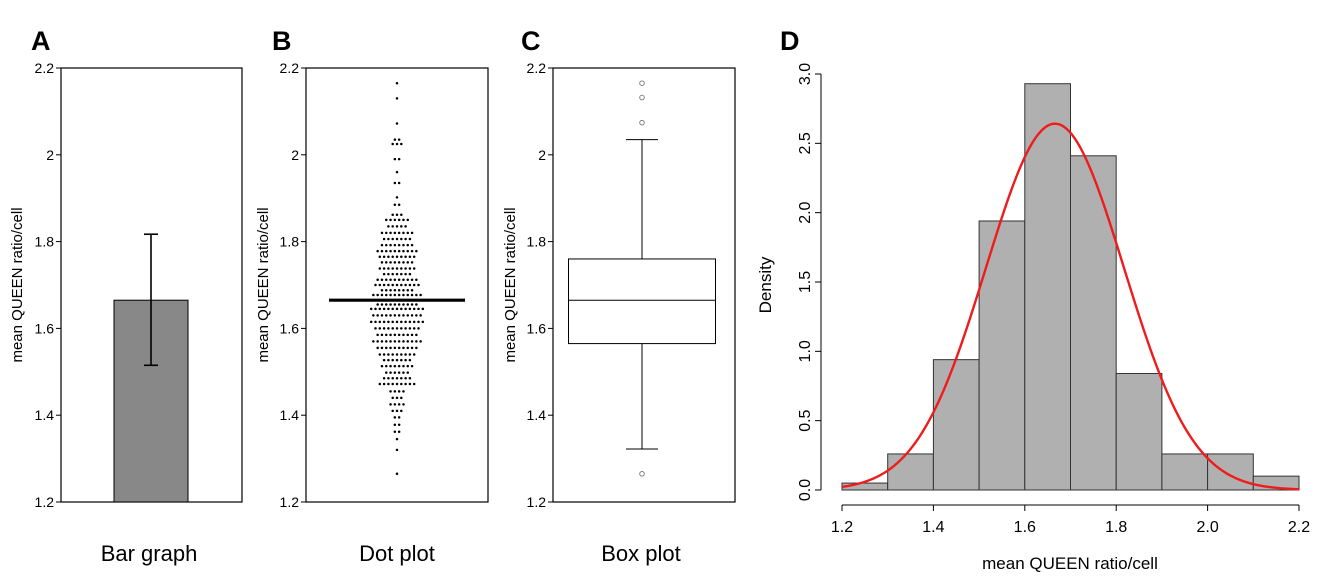 The height and width of the screenshot is (580, 1329). Describe the element at coordinates (290, 502) in the screenshot. I see `y-tick-label: 1.2` at that location.